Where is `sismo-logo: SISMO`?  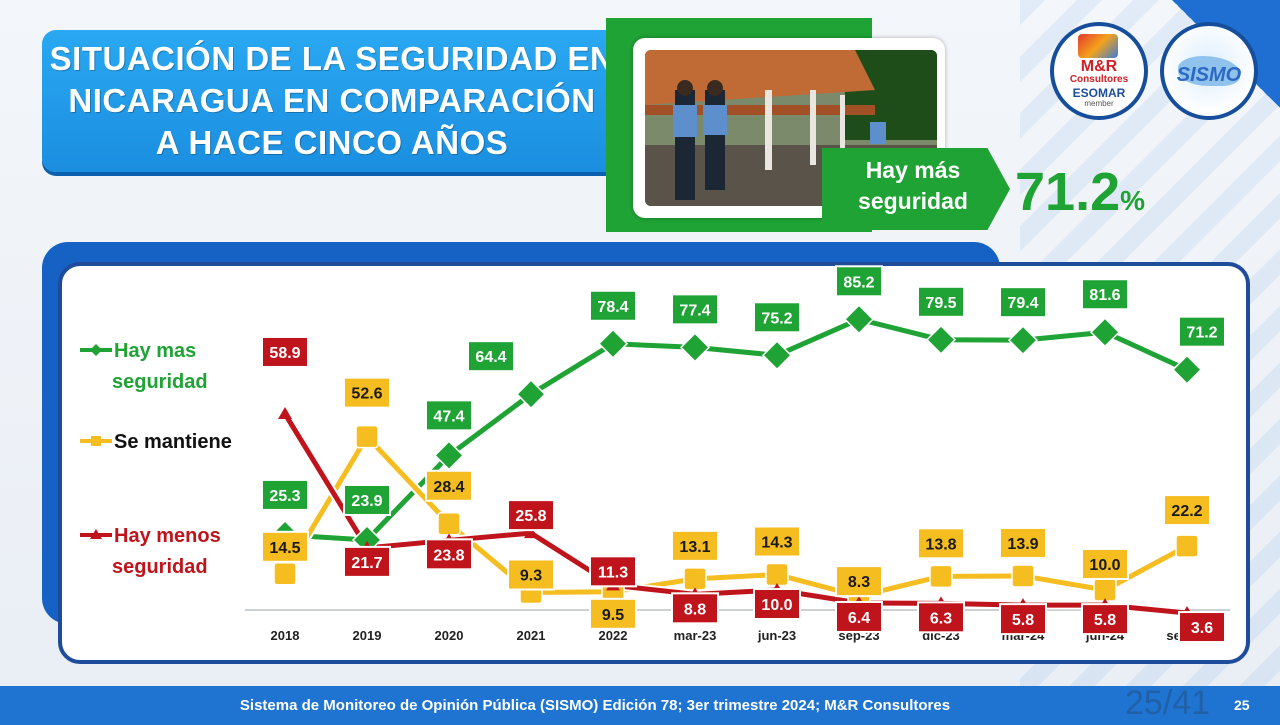
sismo-logo: SISMO is located at coordinates (1209, 71).